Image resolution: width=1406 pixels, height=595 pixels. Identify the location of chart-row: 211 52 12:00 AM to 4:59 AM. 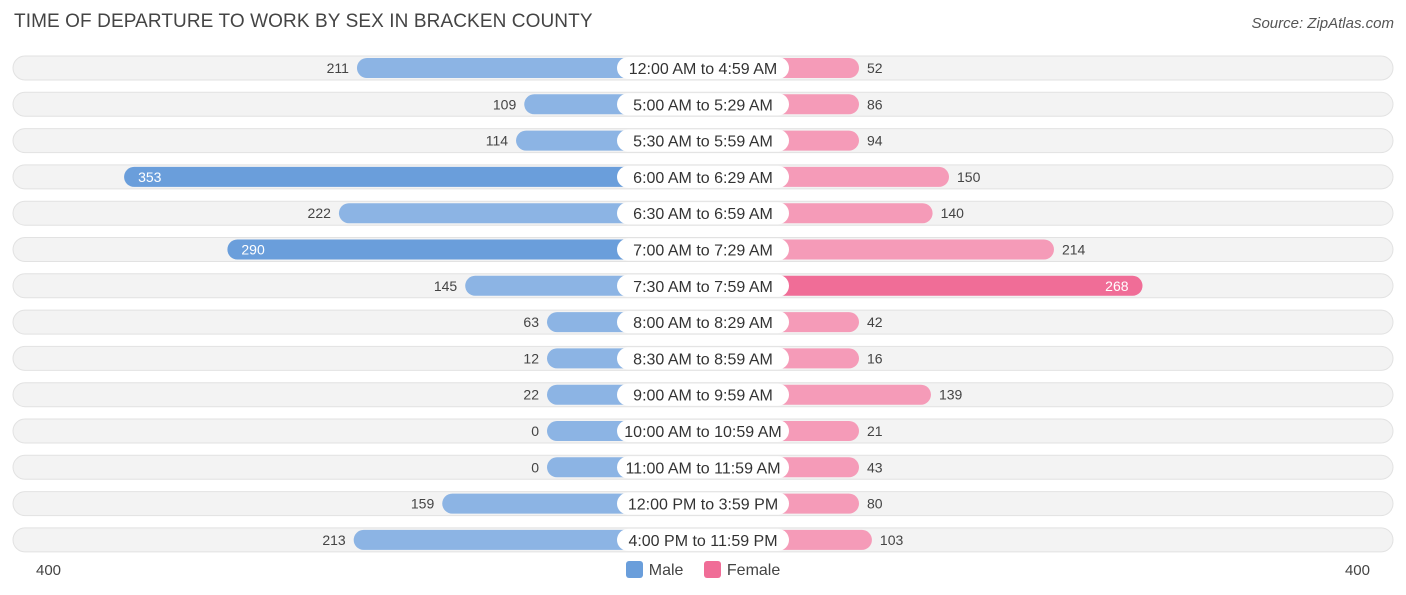
(703, 68).